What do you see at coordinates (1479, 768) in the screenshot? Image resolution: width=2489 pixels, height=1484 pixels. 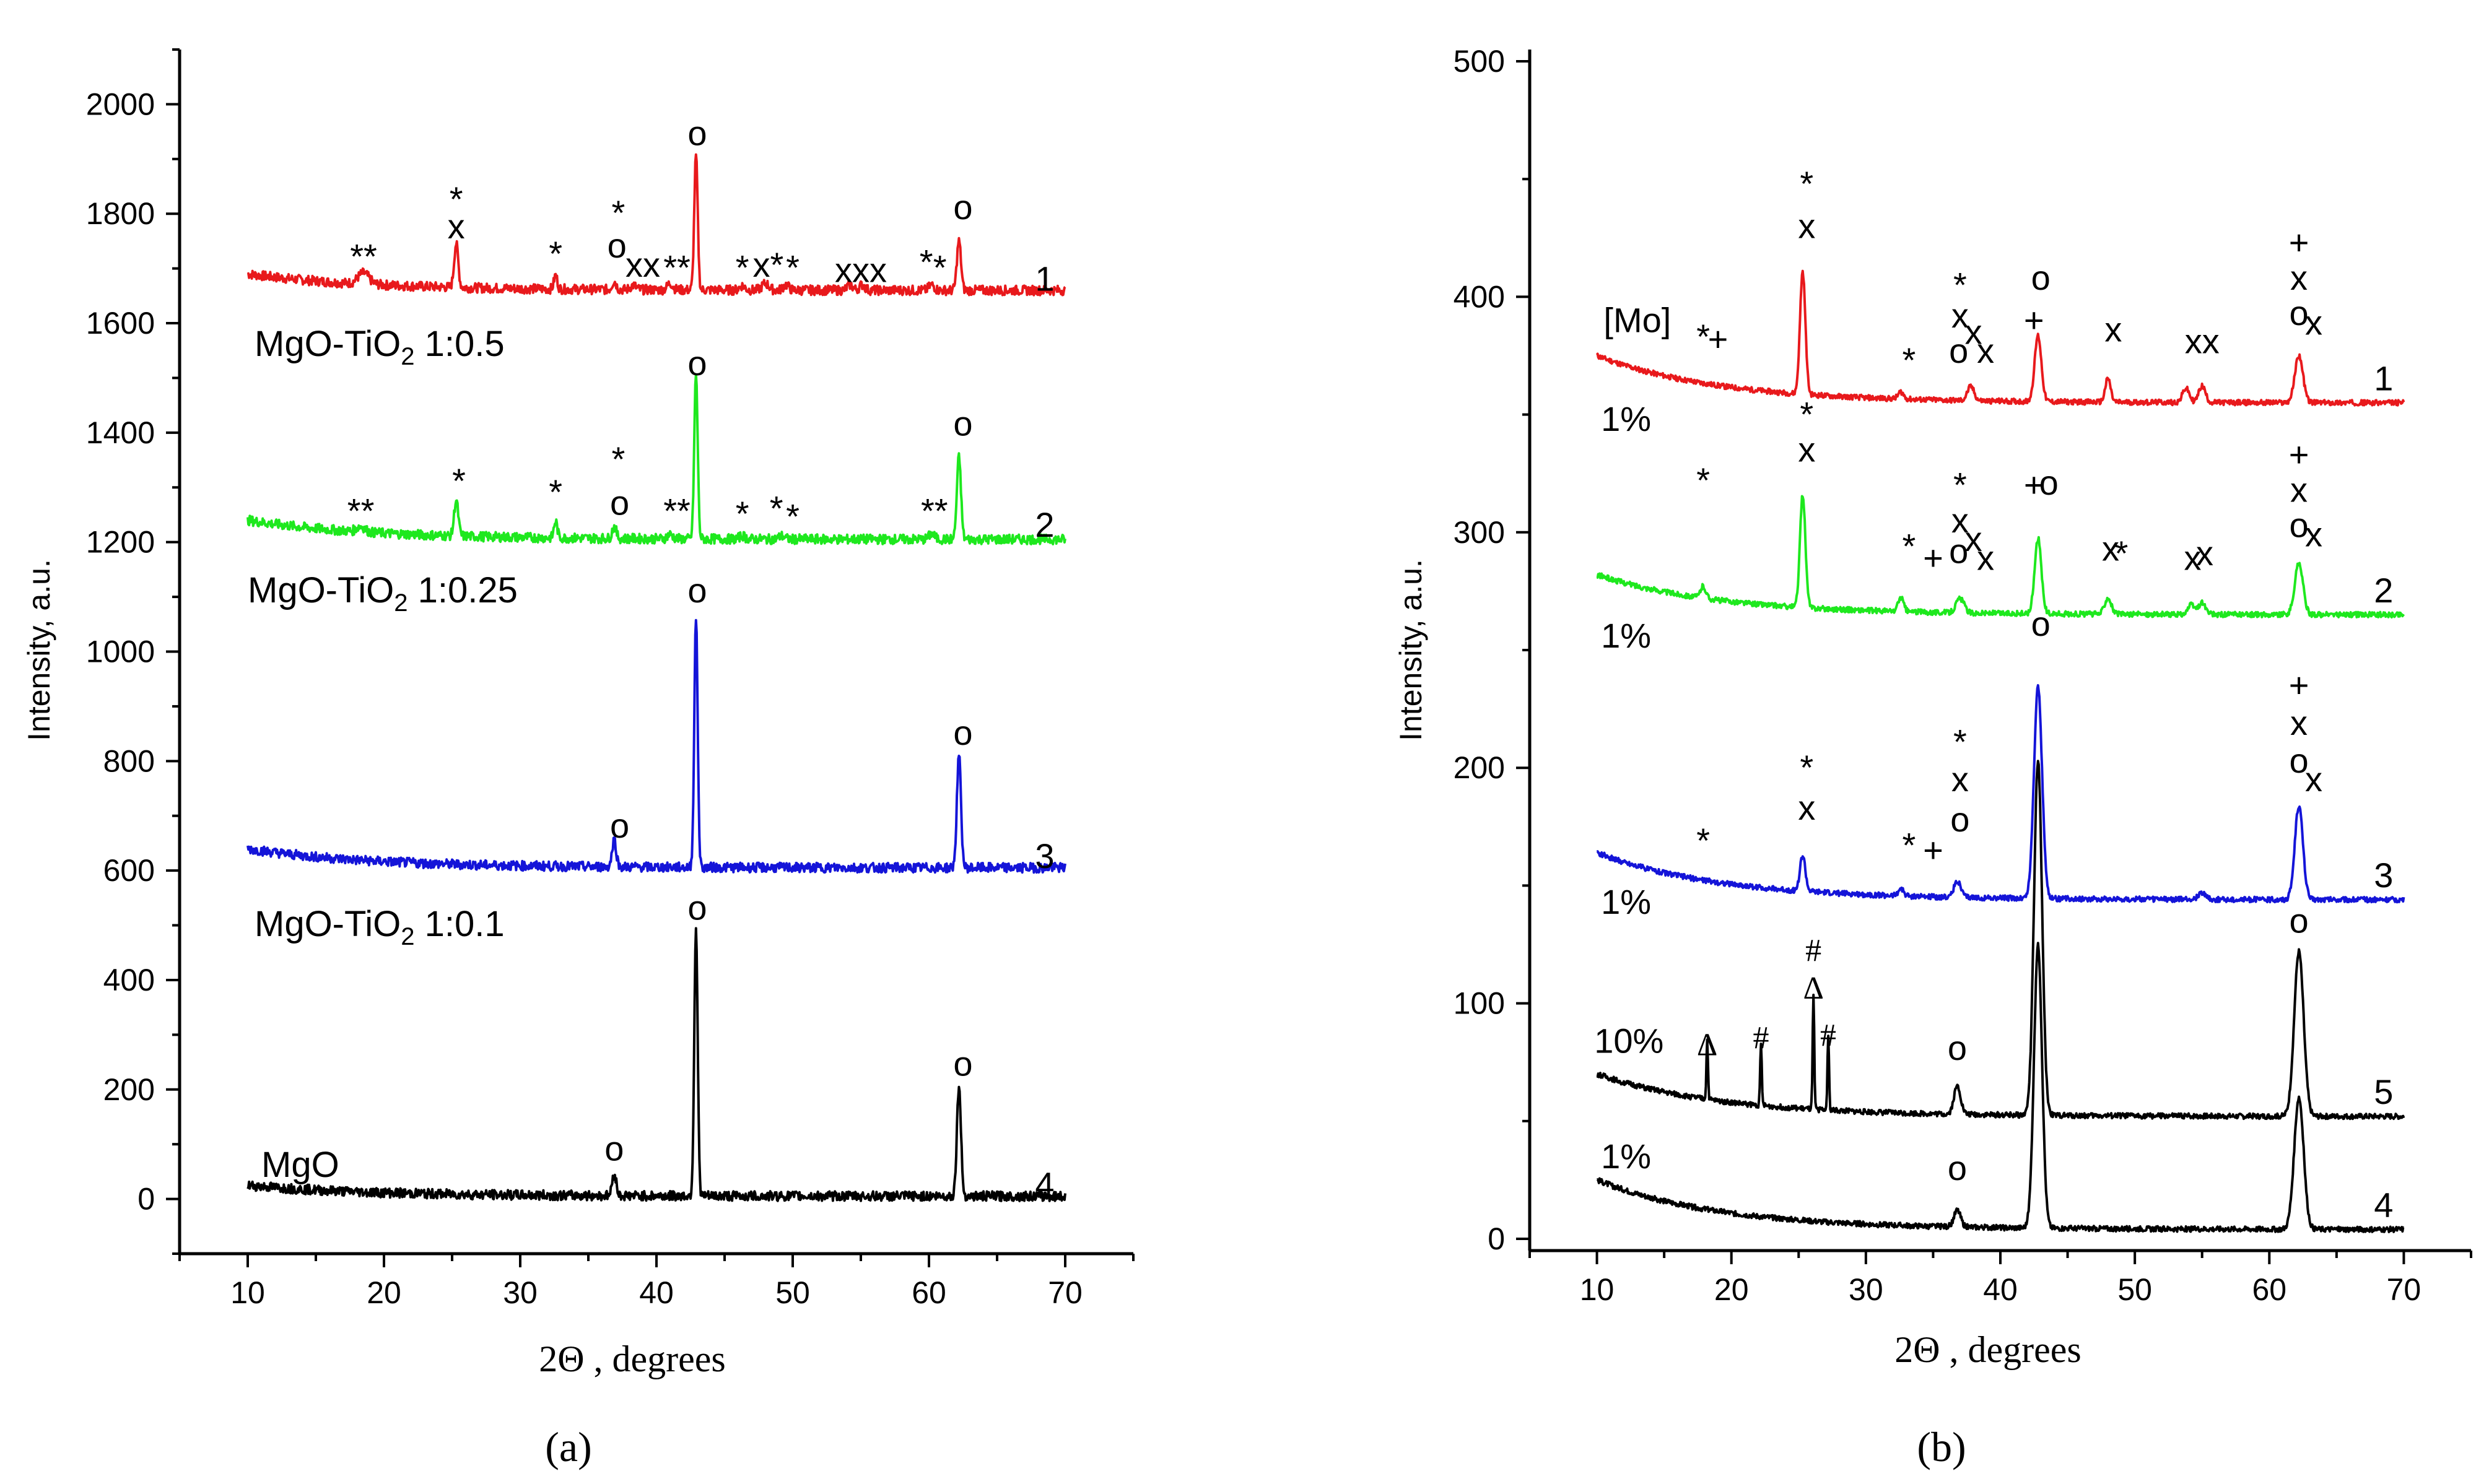 I see `y-tick-label: 200` at bounding box center [1479, 768].